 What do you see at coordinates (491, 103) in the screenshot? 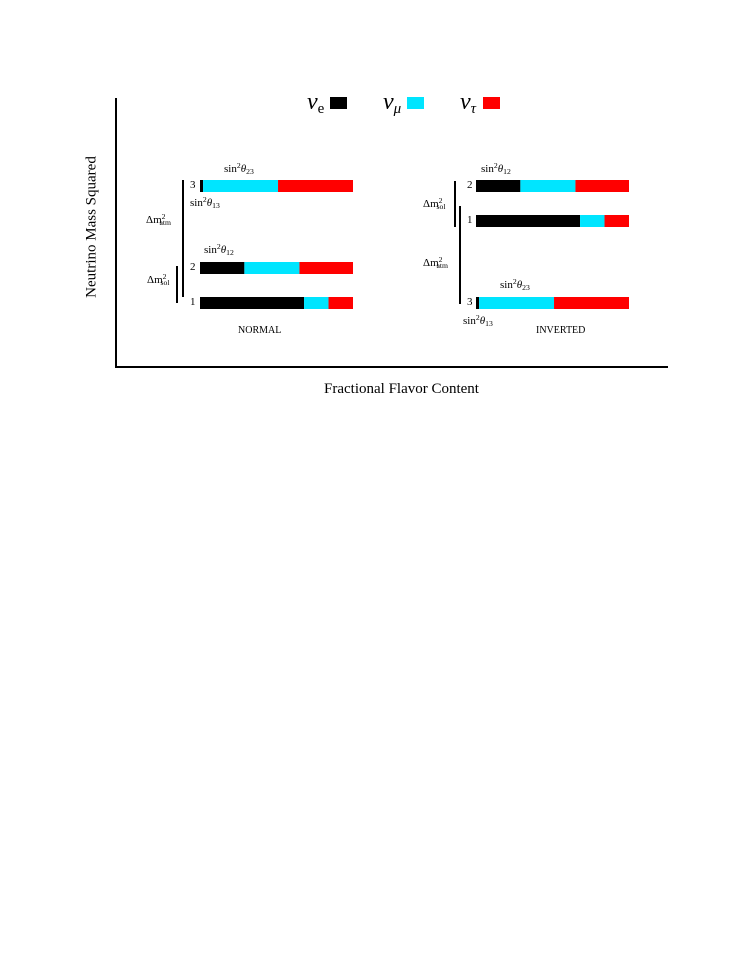
I see `legend-swatch-nu-tau` at bounding box center [491, 103].